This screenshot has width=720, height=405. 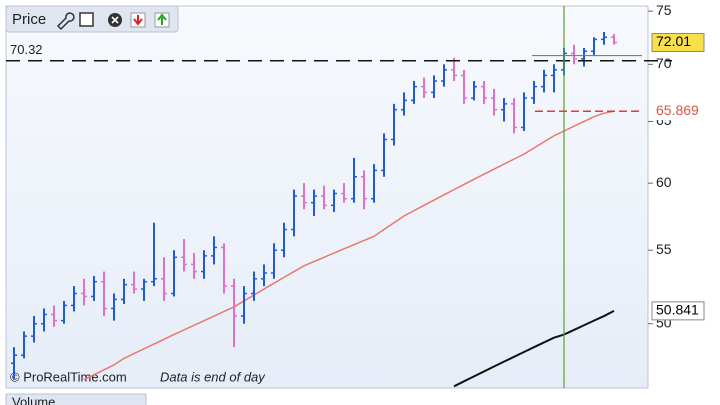 What do you see at coordinates (68, 376) in the screenshot?
I see `source: © ProRealTime.com` at bounding box center [68, 376].